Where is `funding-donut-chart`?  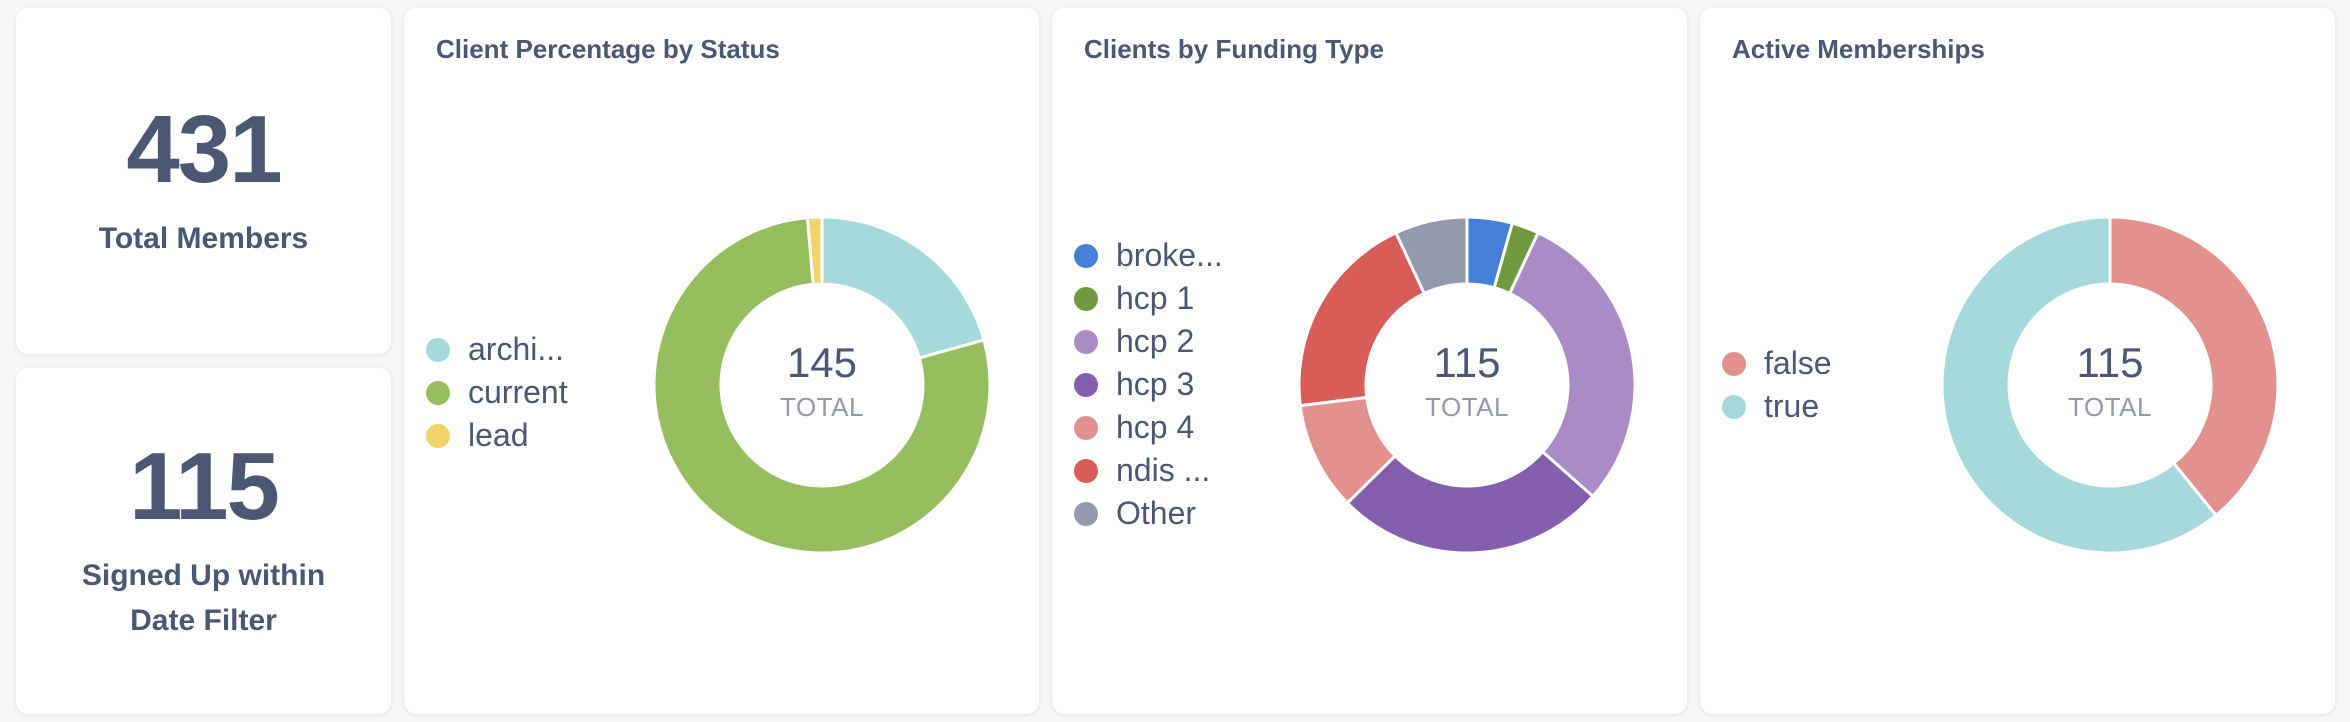 funding-donut-chart is located at coordinates (1467, 385).